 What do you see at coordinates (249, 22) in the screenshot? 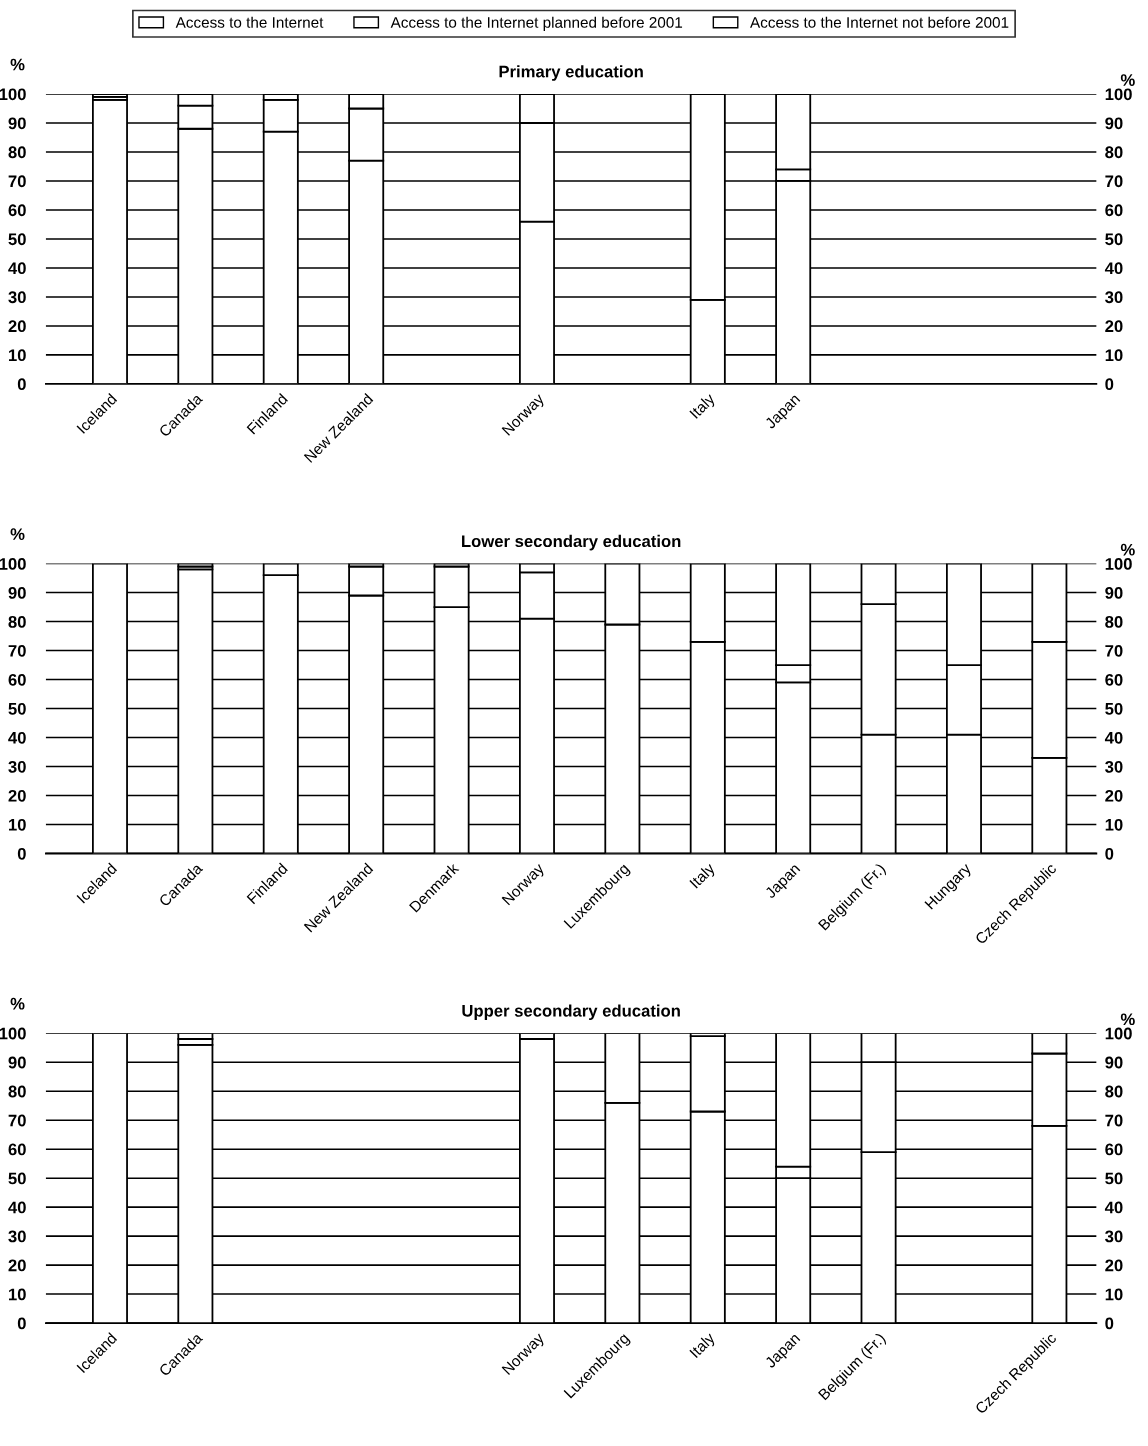
I see `legend-label: Access to the Internet` at bounding box center [249, 22].